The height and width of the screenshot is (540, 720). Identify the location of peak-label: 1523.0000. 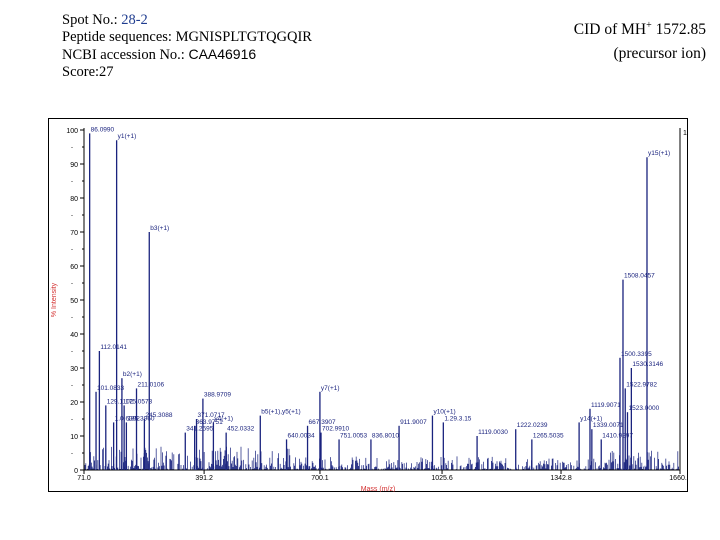
(643, 408).